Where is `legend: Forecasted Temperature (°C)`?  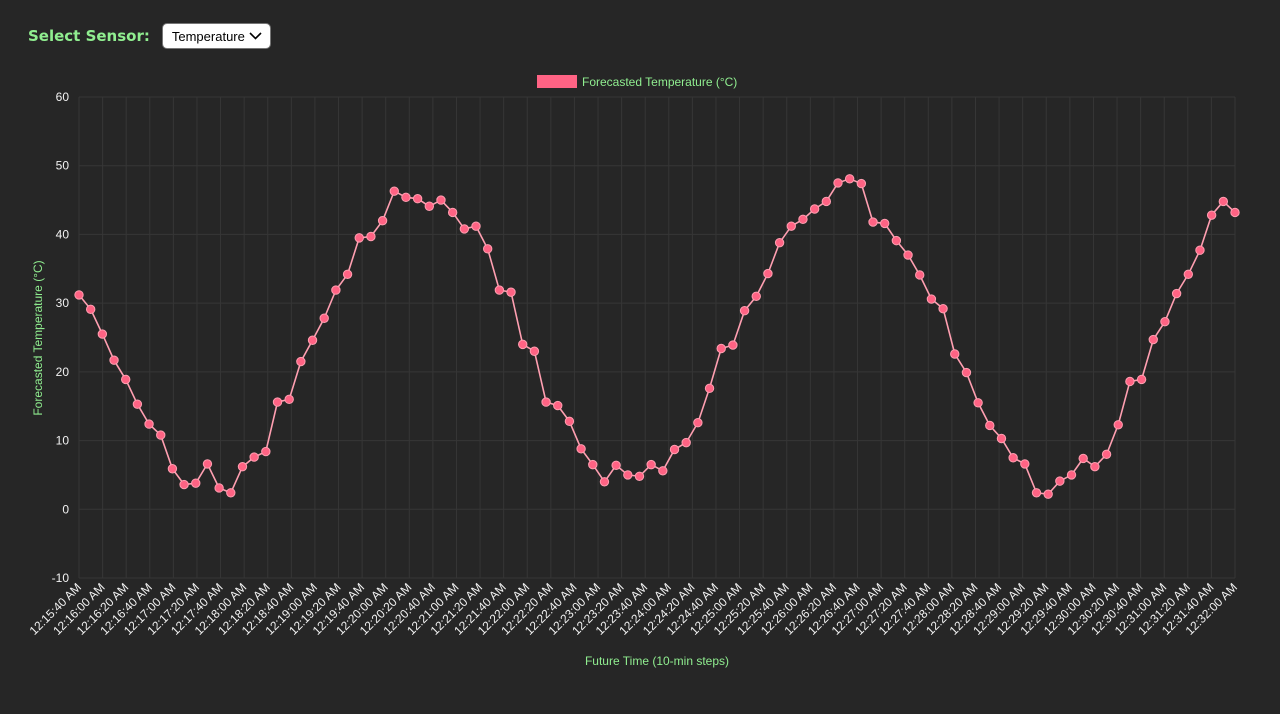 legend: Forecasted Temperature (°C) is located at coordinates (637, 82).